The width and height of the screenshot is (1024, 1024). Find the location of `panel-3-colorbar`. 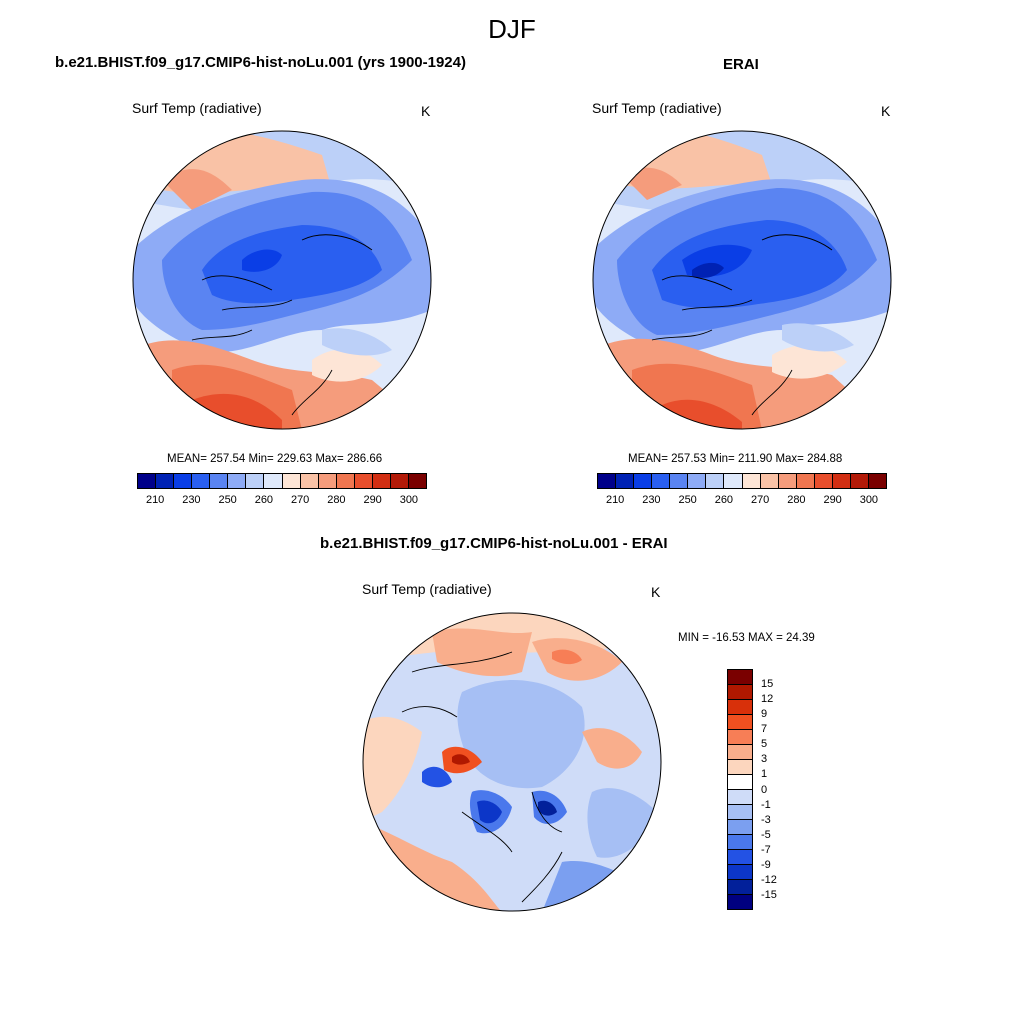

panel-3-colorbar is located at coordinates (740, 789).